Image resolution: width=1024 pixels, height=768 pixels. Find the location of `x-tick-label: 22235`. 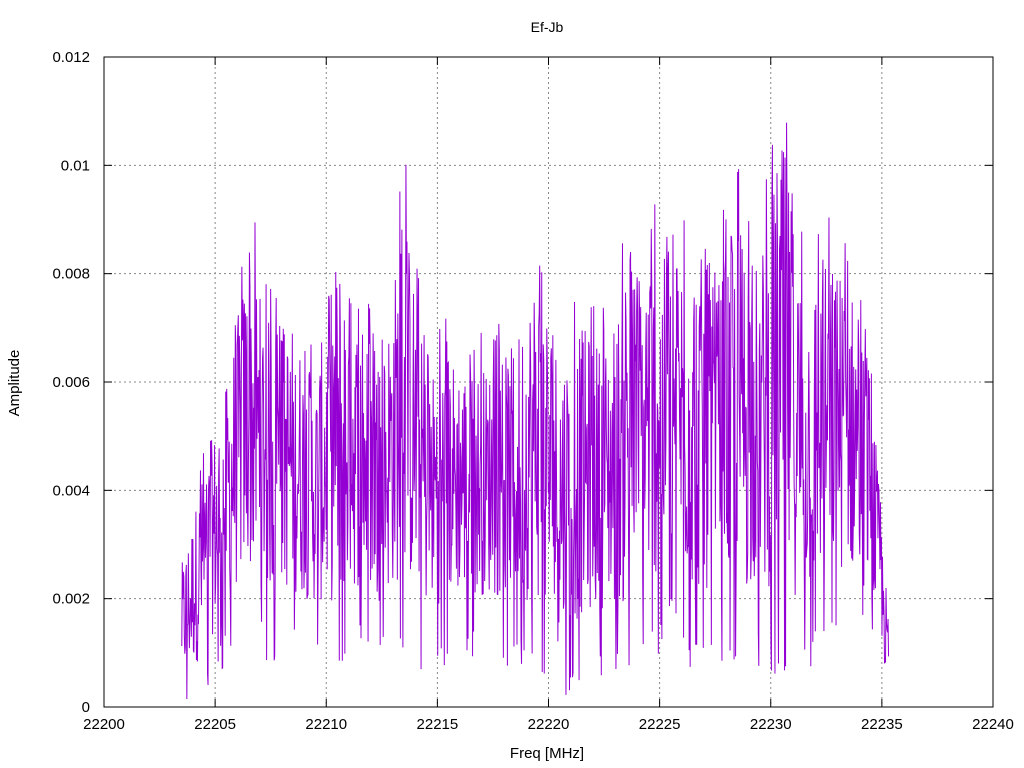

x-tick-label: 22235 is located at coordinates (882, 724).